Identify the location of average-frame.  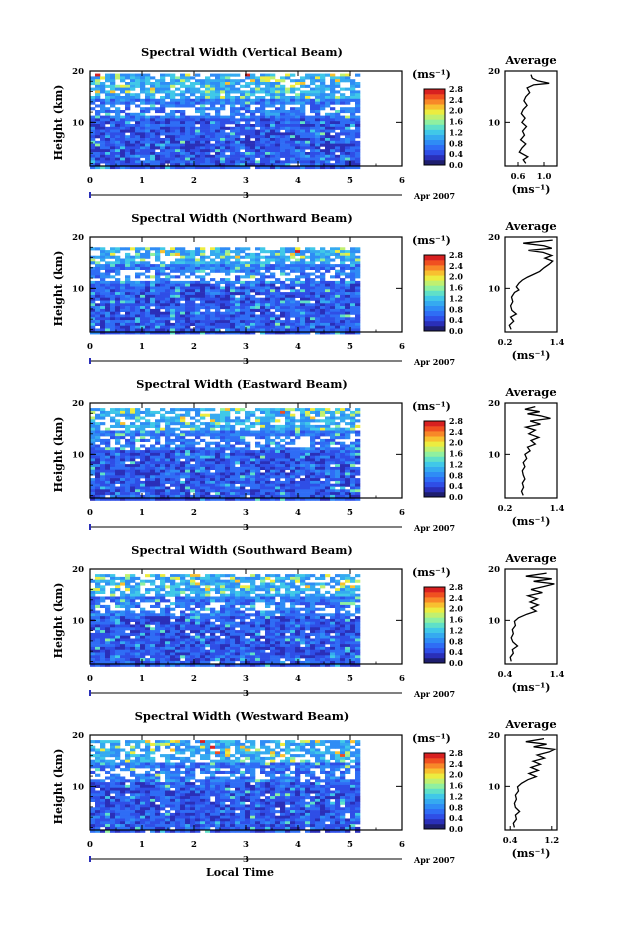
(531, 284).